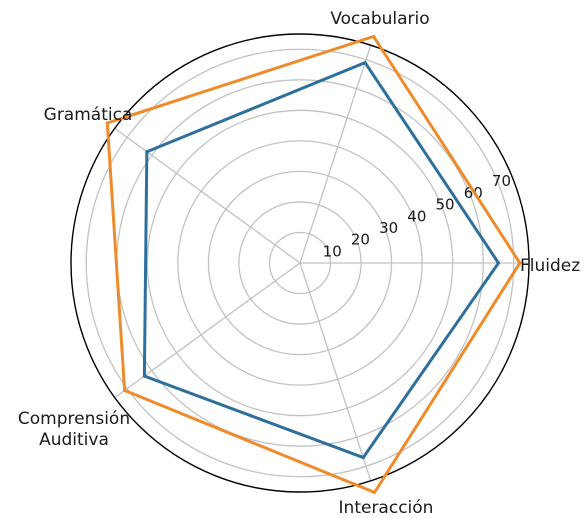 This screenshot has width=587, height=518. I want to click on category-label: Gramática, so click(88, 115).